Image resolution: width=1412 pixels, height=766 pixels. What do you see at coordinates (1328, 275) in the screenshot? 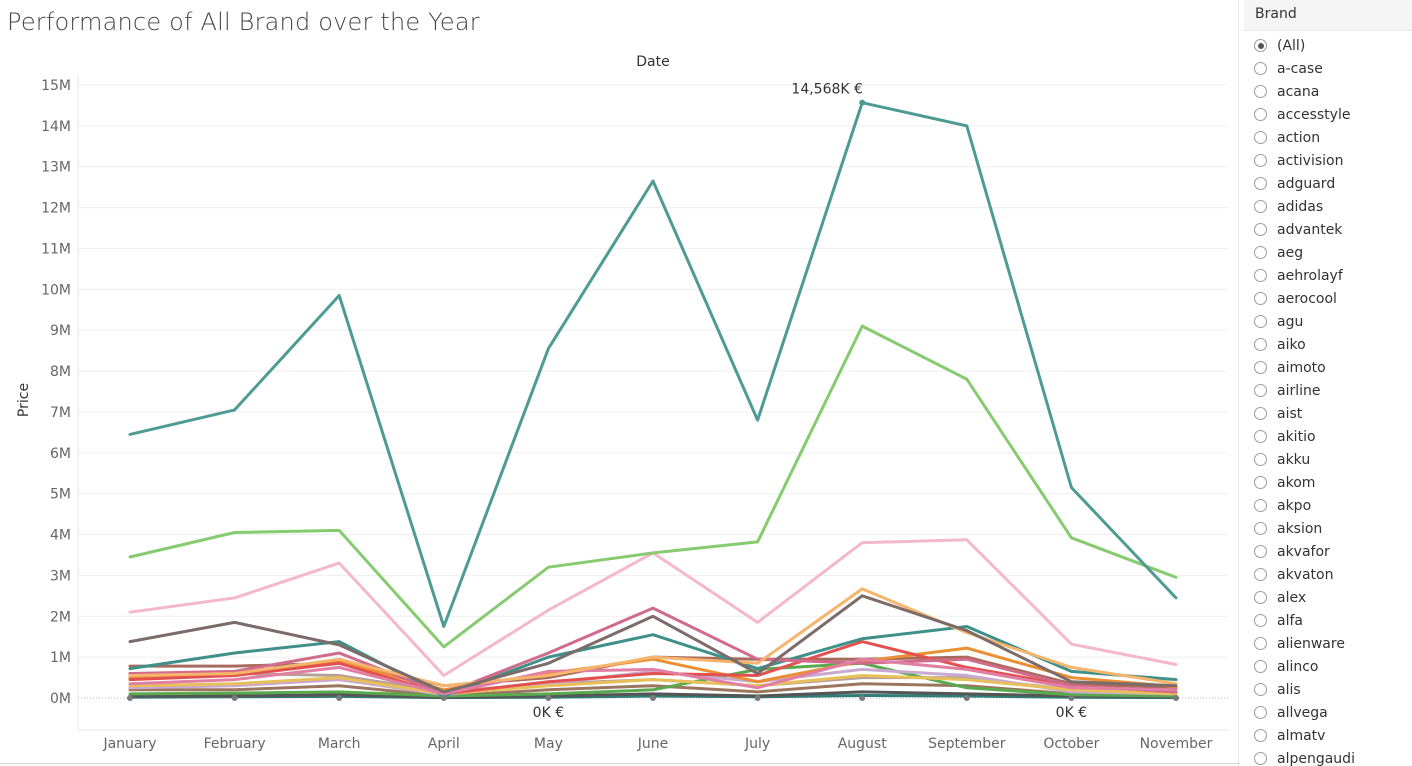
I see `brand-option: aehrolayf` at bounding box center [1328, 275].